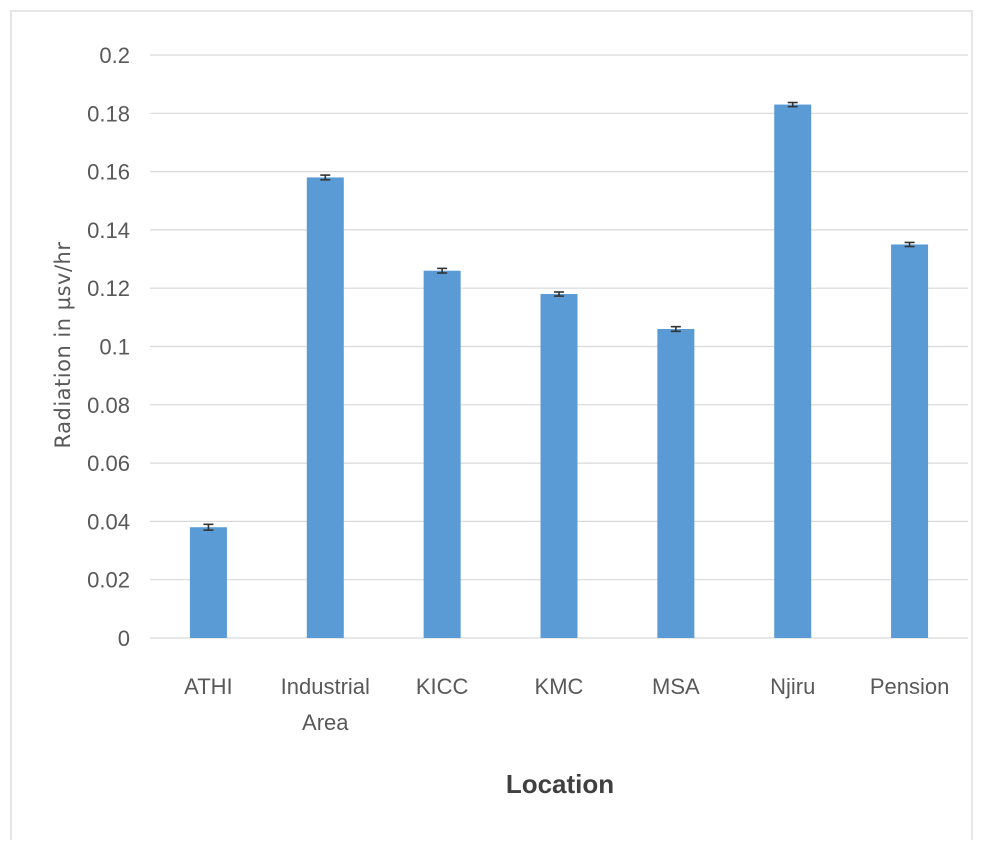 The height and width of the screenshot is (845, 985). What do you see at coordinates (108, 521) in the screenshot?
I see `y-tick-label: 0.04` at bounding box center [108, 521].